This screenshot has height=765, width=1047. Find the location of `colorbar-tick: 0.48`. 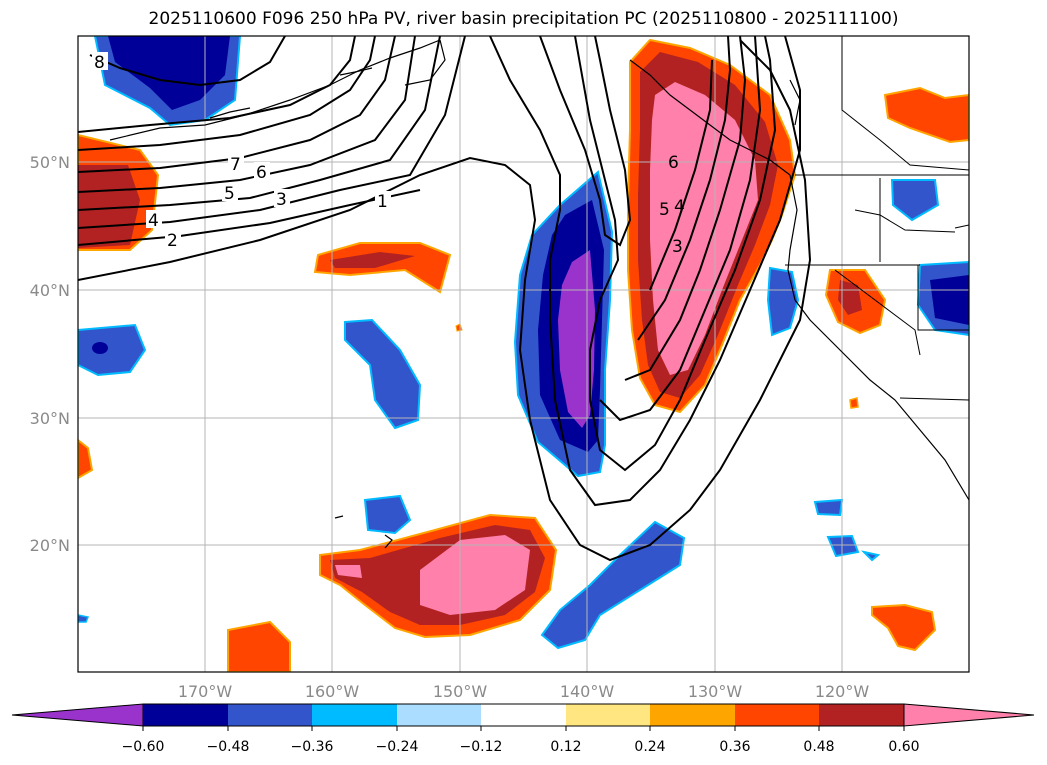

colorbar-tick: 0.48 is located at coordinates (818, 747).